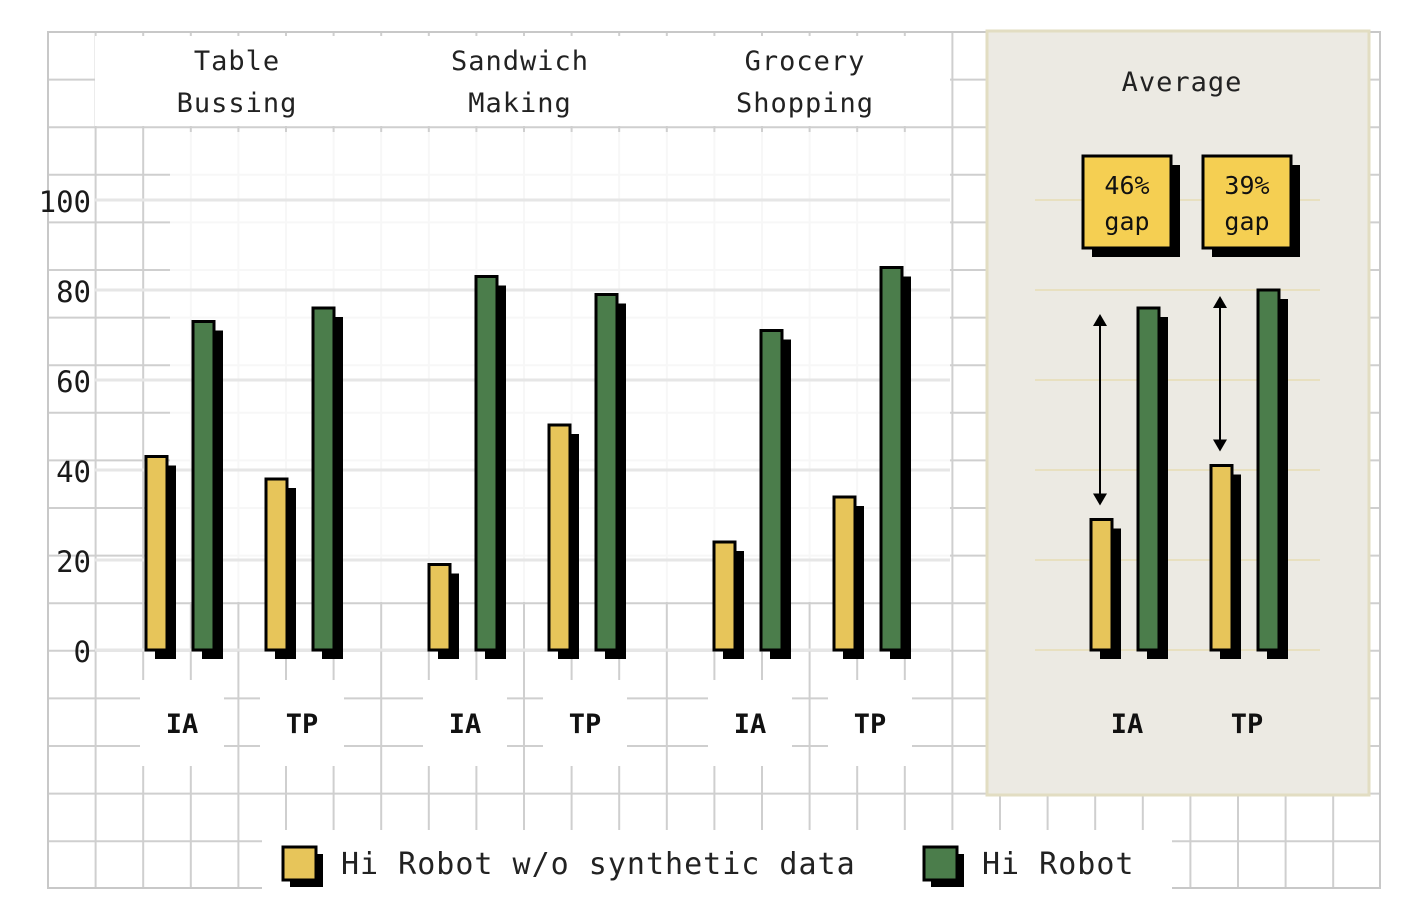 The height and width of the screenshot is (910, 1410). What do you see at coordinates (73, 382) in the screenshot?
I see `y-tick-label: 60` at bounding box center [73, 382].